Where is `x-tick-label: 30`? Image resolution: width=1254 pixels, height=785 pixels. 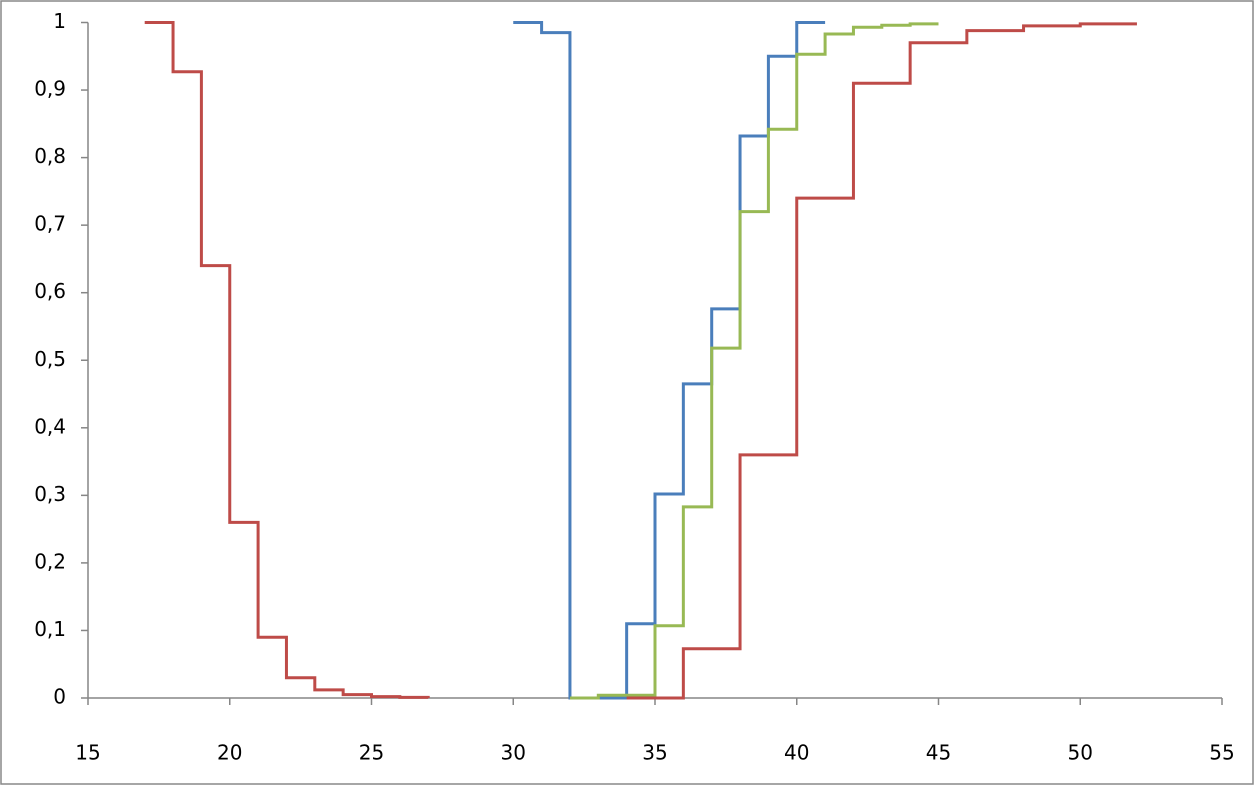 x-tick-label: 30 is located at coordinates (513, 753).